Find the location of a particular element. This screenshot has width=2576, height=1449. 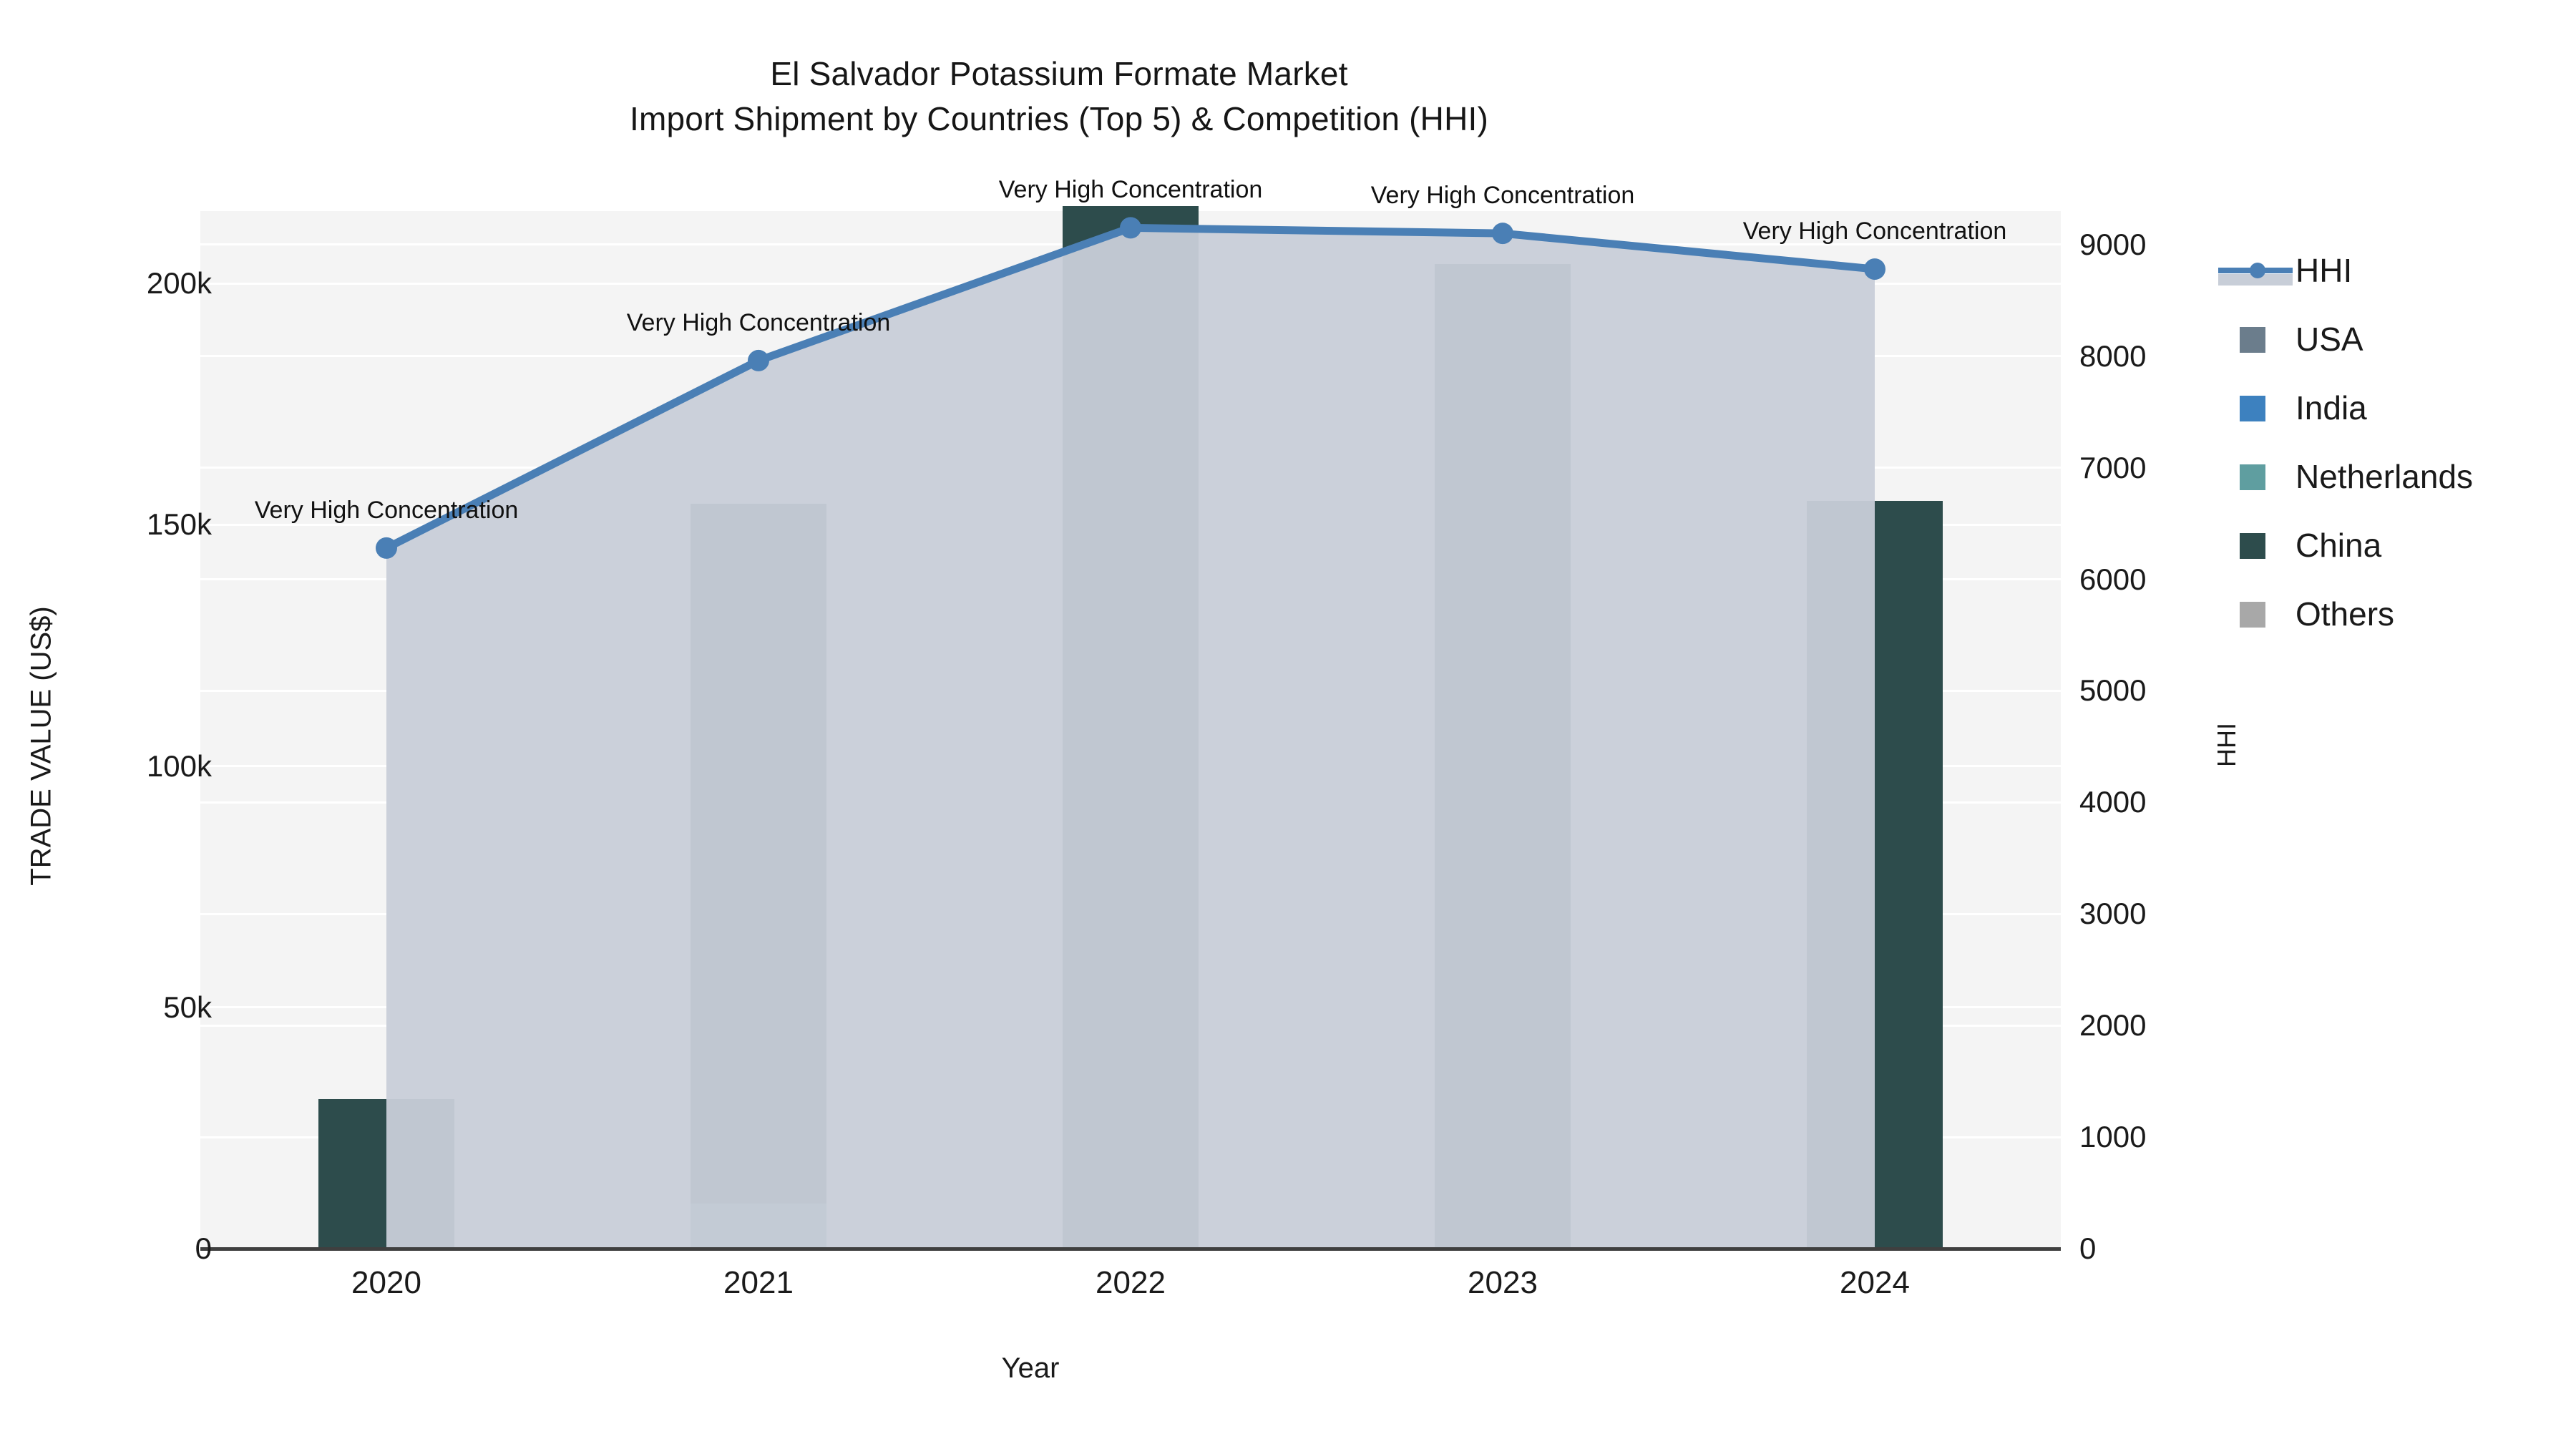

x-axis-title: Year is located at coordinates (1030, 1368).